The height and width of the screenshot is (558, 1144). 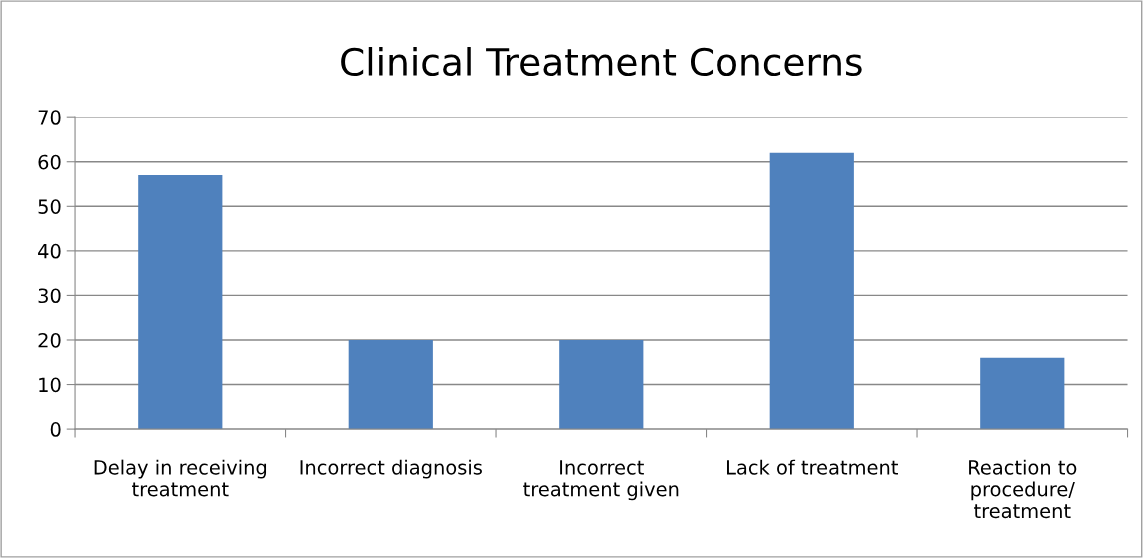 What do you see at coordinates (49, 206) in the screenshot?
I see `y-tick-label: 50` at bounding box center [49, 206].